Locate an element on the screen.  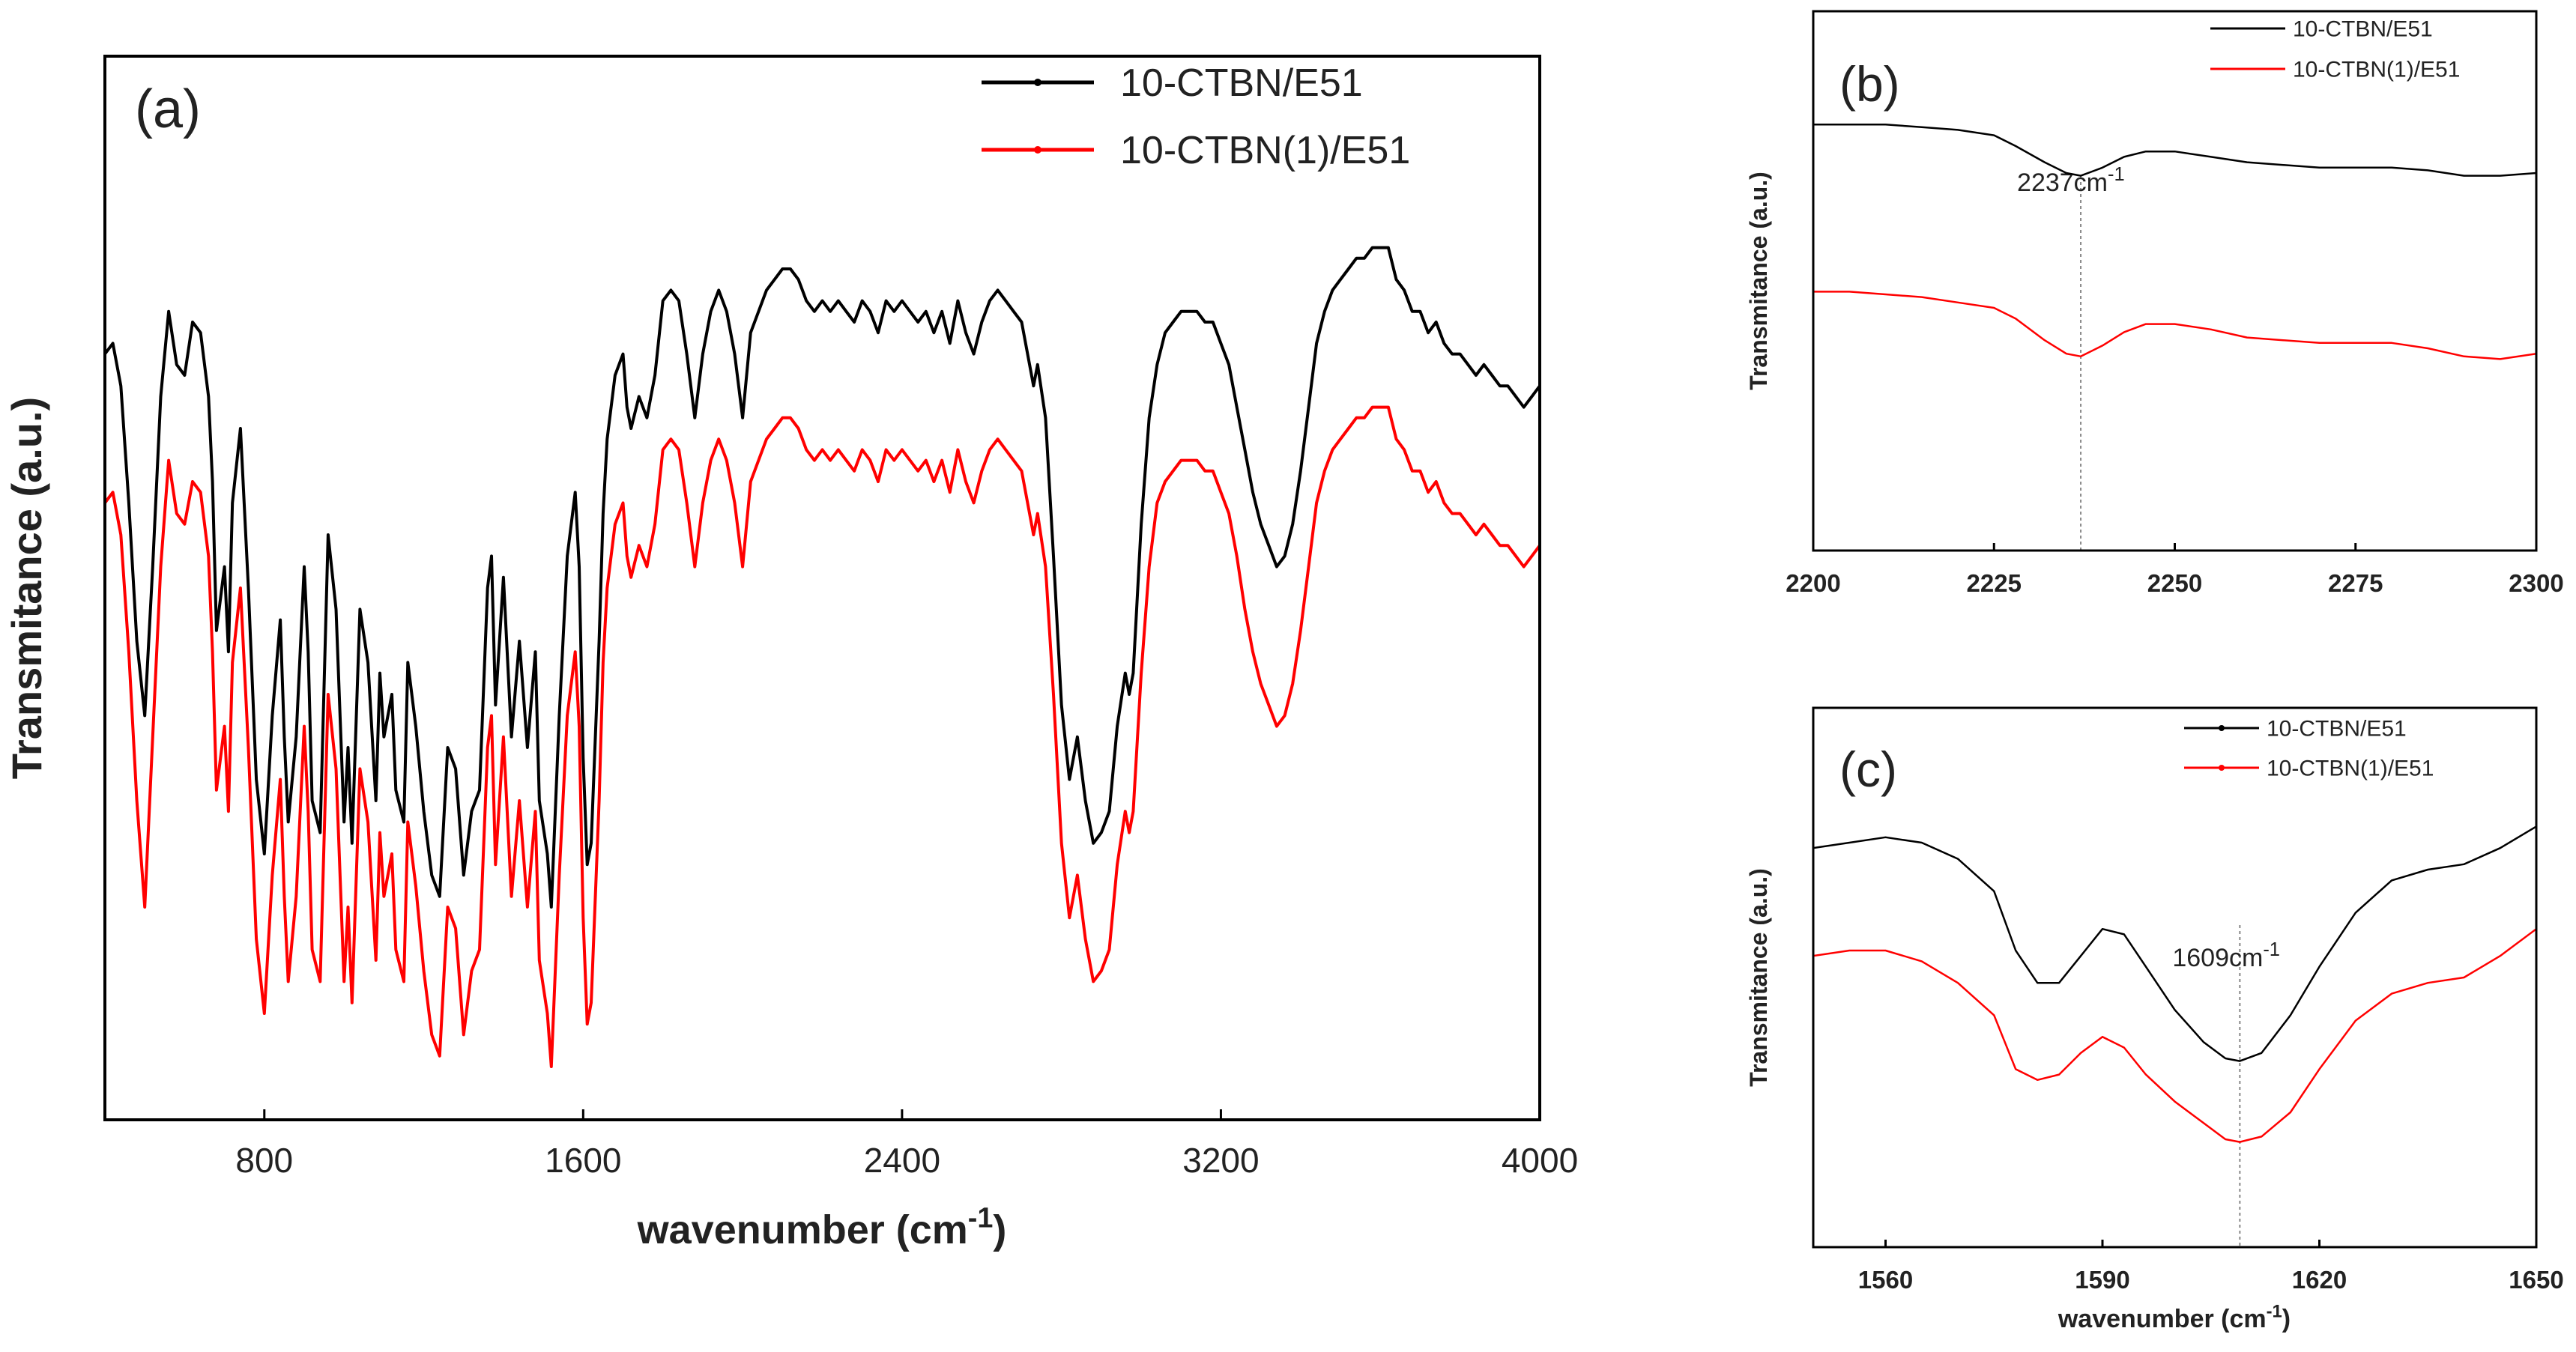
annotation-label: 1609cm-1 is located at coordinates (2226, 956).